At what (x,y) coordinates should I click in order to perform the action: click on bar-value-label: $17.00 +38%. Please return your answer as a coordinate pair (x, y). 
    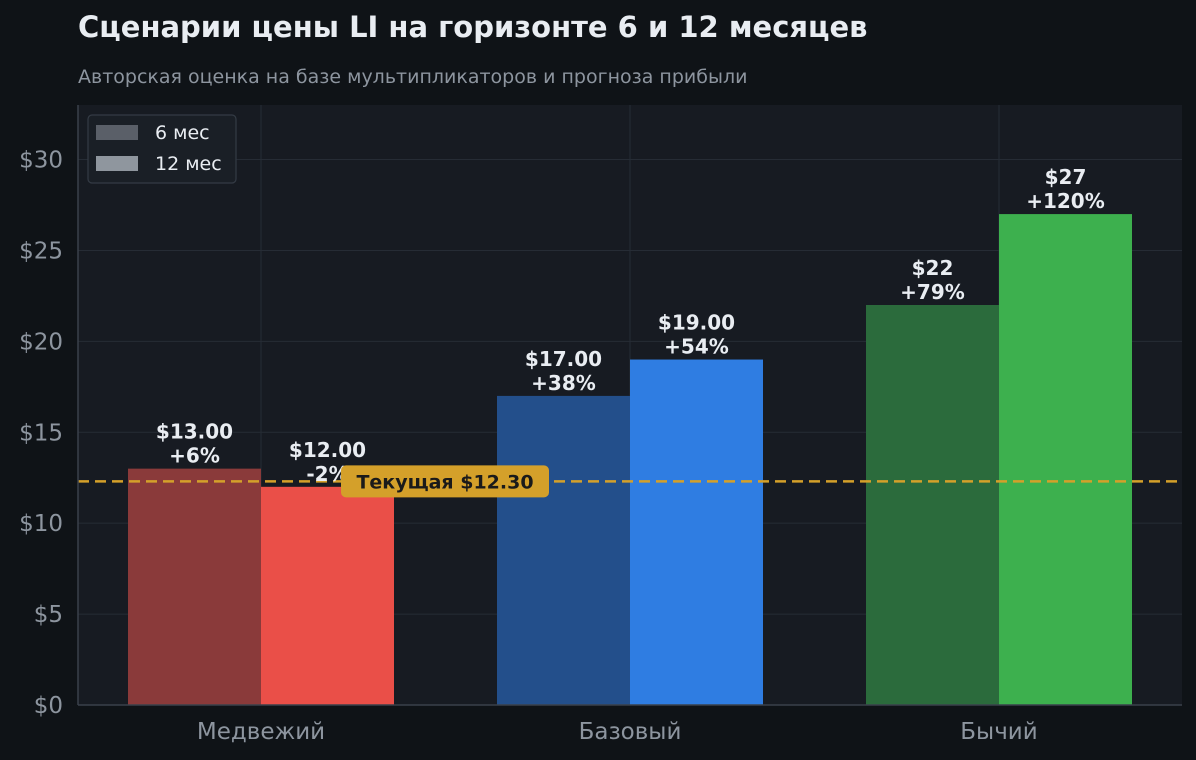
    Looking at the image, I should click on (563, 371).